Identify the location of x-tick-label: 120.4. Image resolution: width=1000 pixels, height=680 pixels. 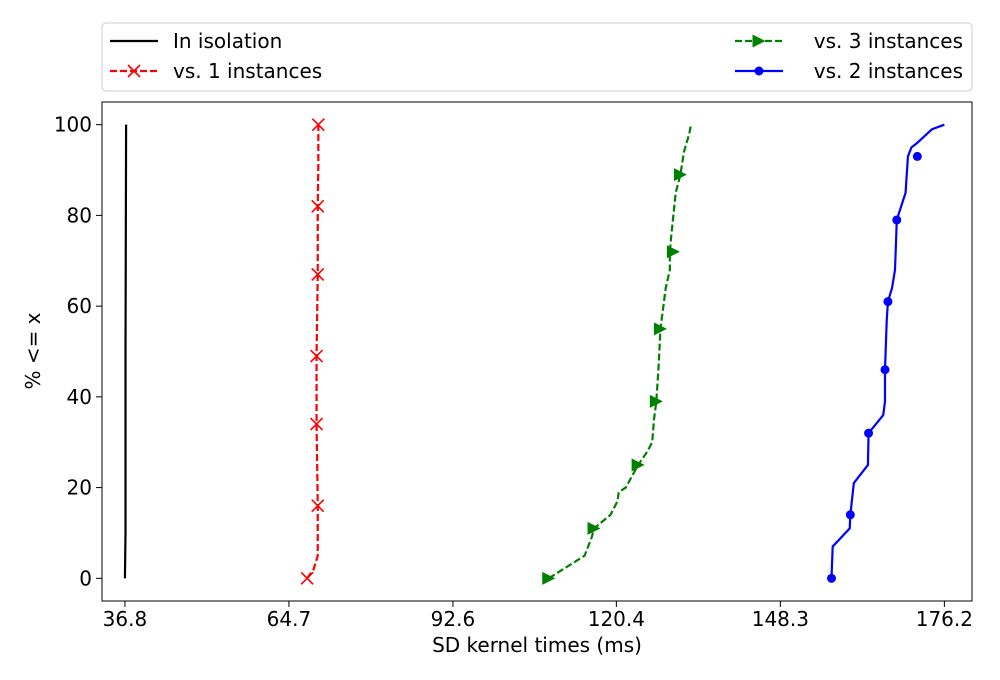
(616, 619).